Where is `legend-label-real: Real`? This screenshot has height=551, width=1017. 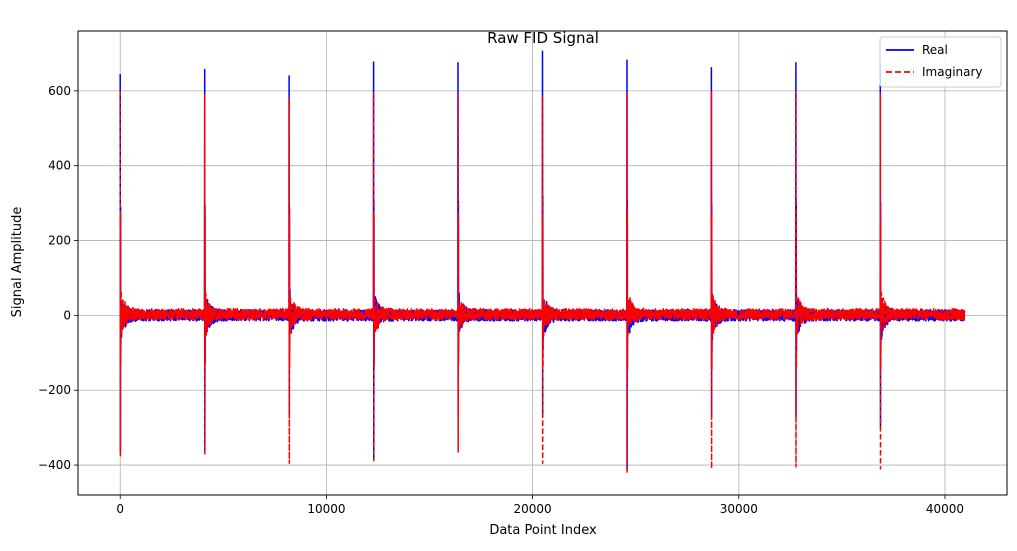
legend-label-real: Real is located at coordinates (935, 50).